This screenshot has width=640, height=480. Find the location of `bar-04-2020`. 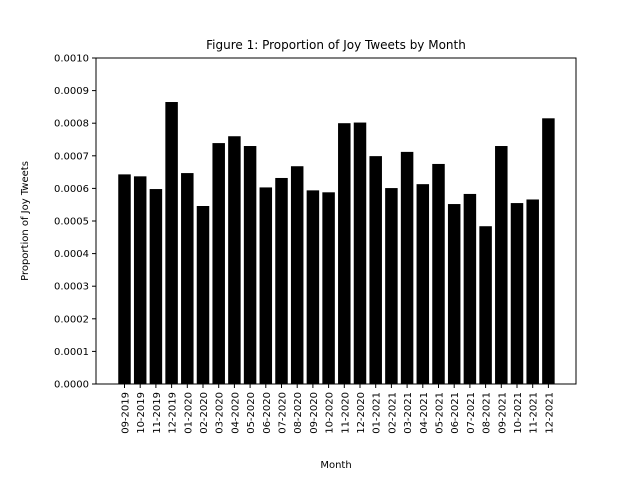

bar-04-2020 is located at coordinates (234, 260).